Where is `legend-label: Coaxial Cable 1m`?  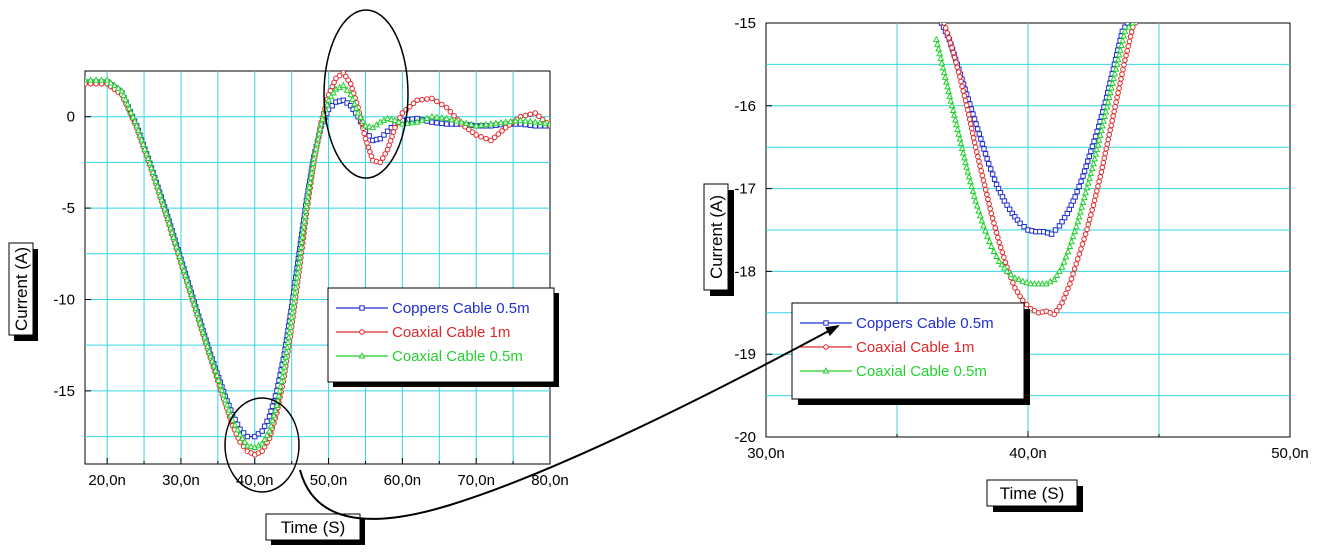 legend-label: Coaxial Cable 1m is located at coordinates (451, 332).